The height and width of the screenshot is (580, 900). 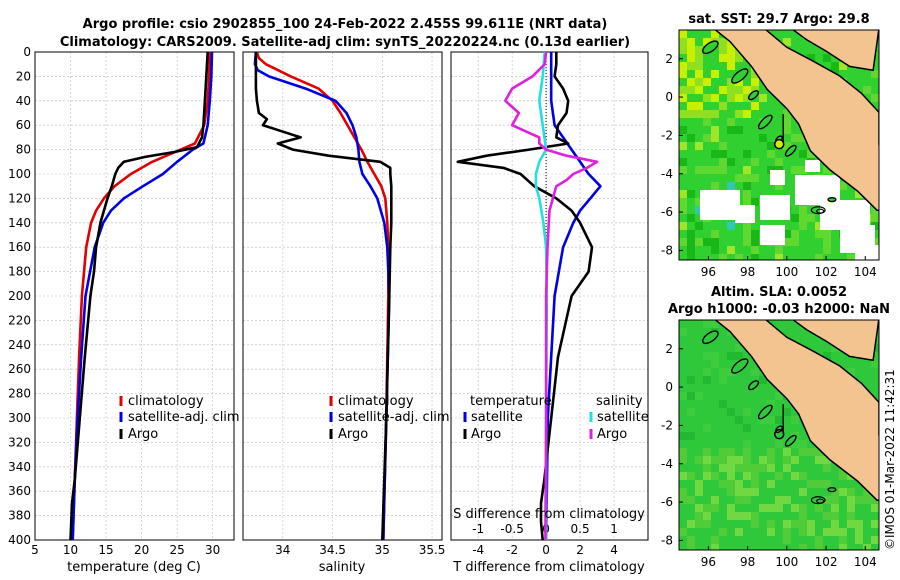 What do you see at coordinates (19, 198) in the screenshot?
I see `y-tick-label: 120` at bounding box center [19, 198].